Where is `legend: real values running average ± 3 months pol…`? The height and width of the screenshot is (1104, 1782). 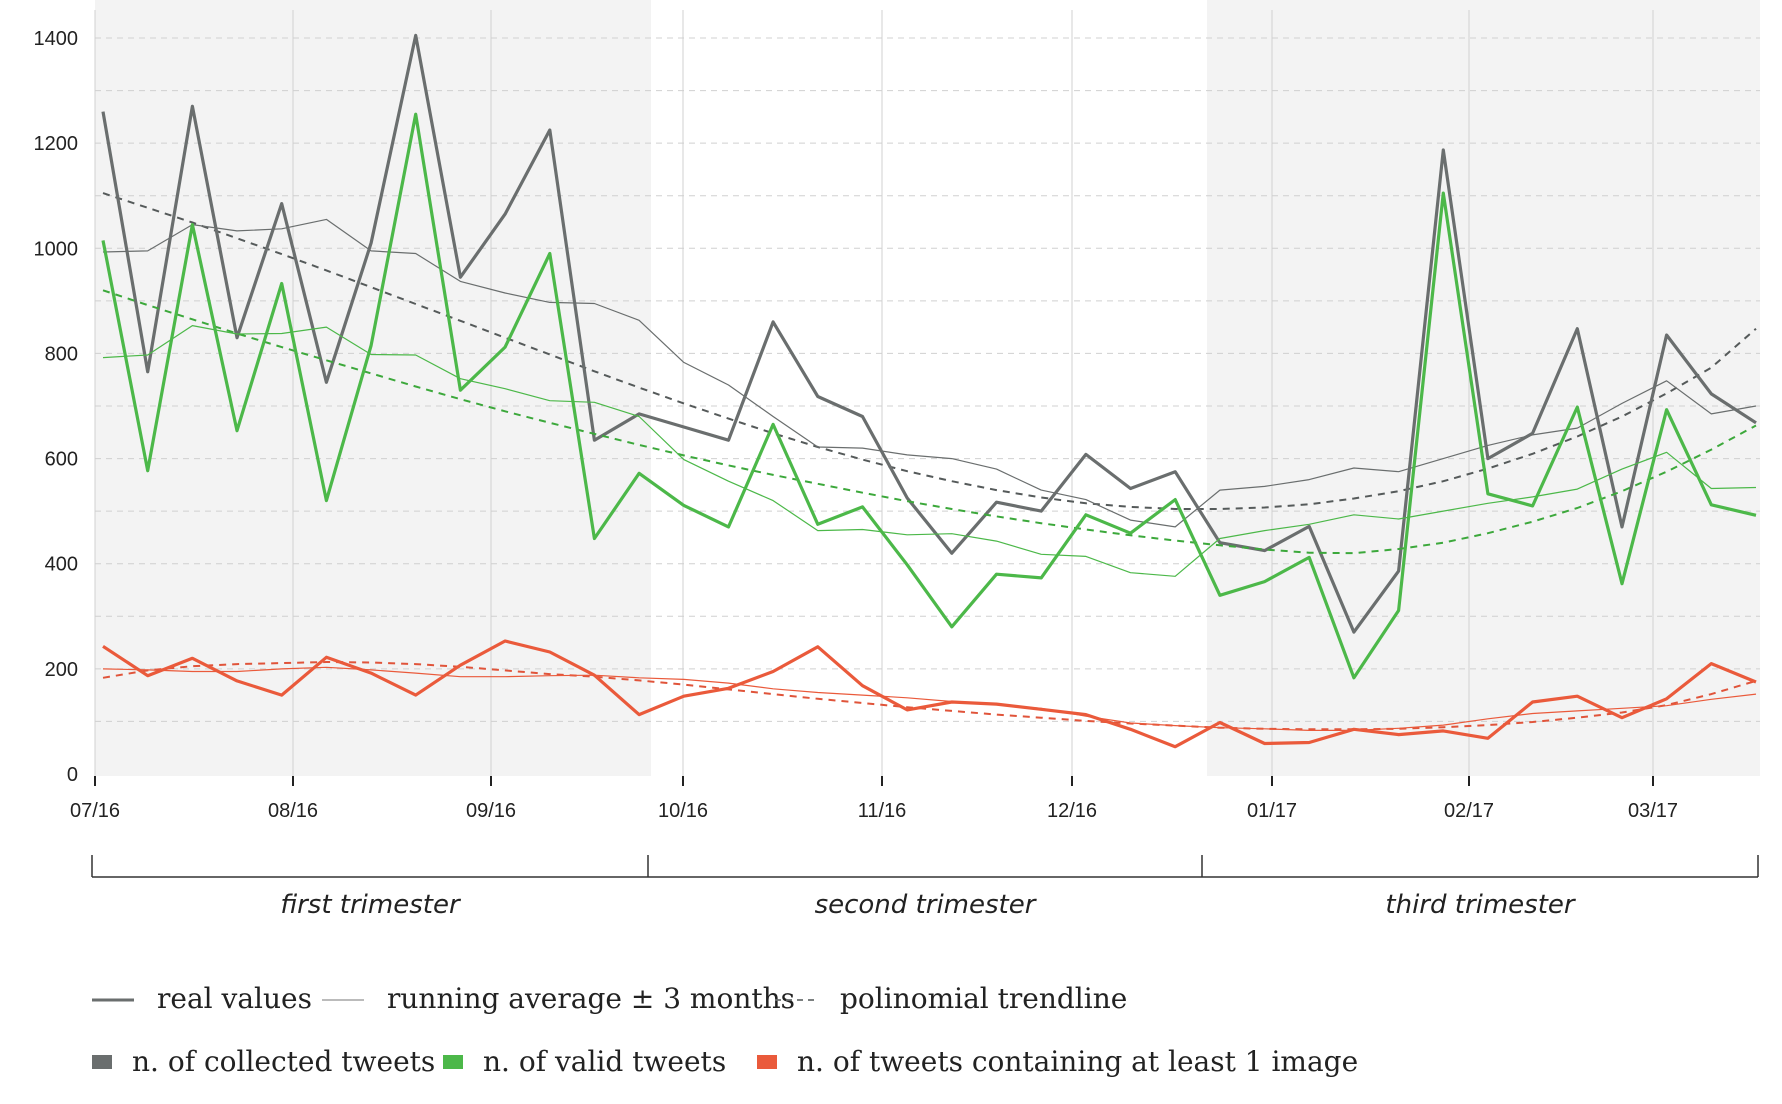 legend: real values running average ± 3 months pol… is located at coordinates (725, 1030).